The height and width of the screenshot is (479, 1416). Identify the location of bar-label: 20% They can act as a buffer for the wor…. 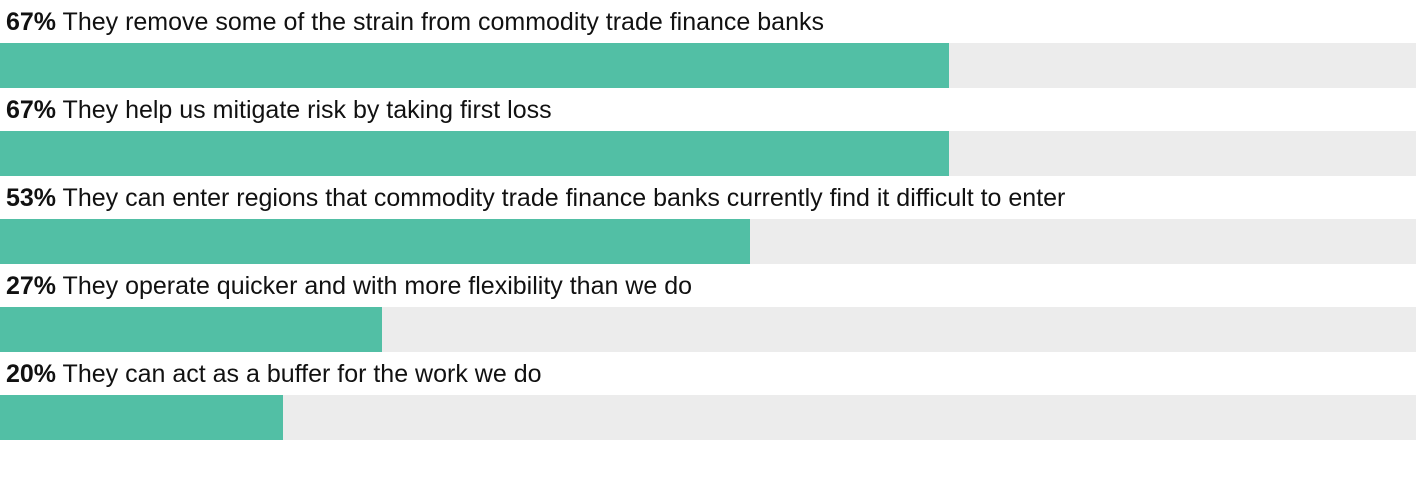
(708, 373).